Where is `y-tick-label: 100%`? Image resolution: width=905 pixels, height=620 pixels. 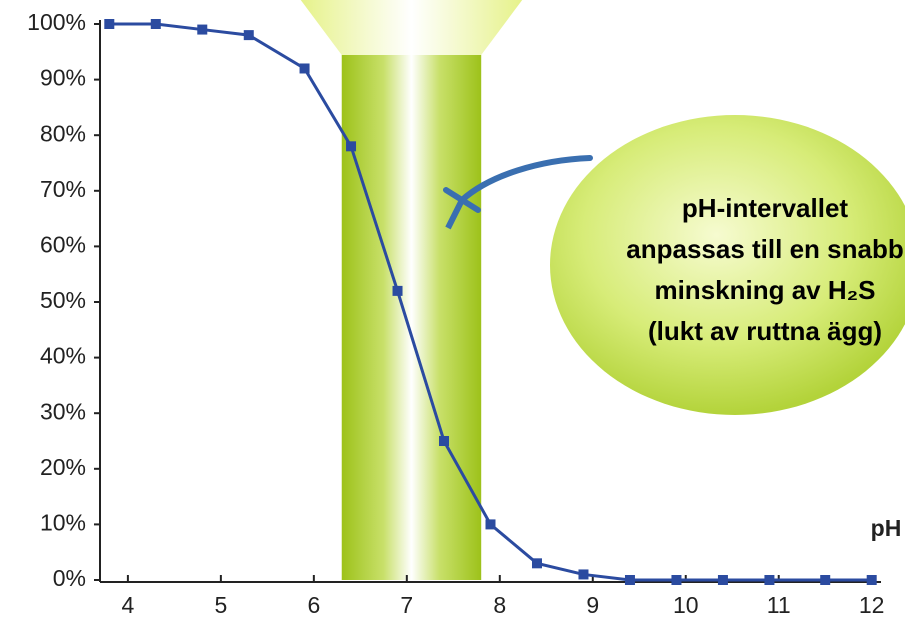
y-tick-label: 100% is located at coordinates (56, 22).